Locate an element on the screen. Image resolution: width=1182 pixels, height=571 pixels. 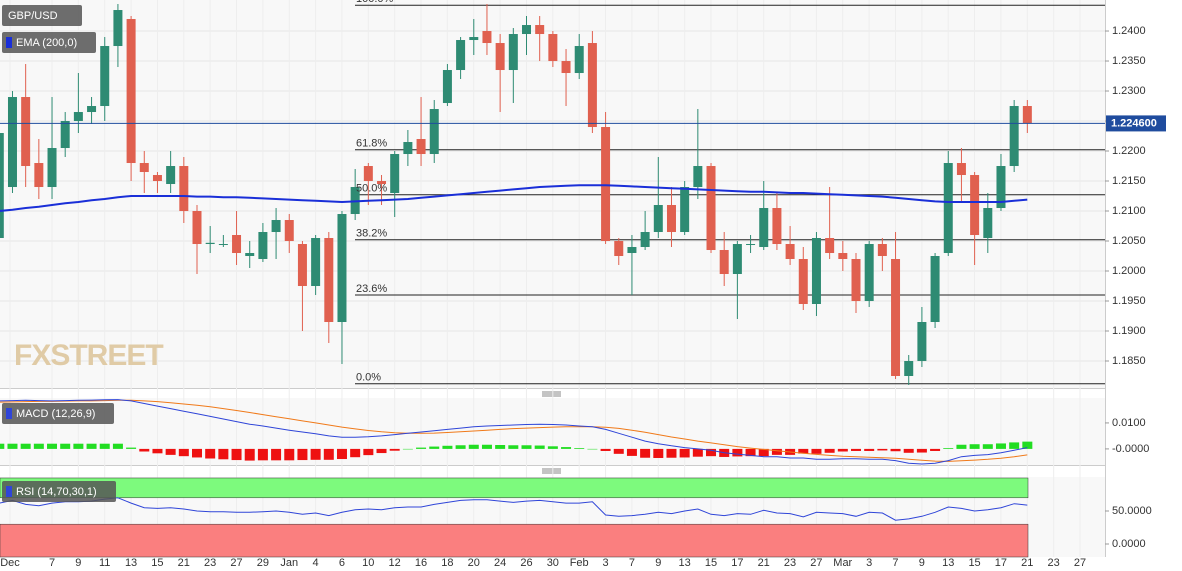
last-price-box is located at coordinates (1136, 123).